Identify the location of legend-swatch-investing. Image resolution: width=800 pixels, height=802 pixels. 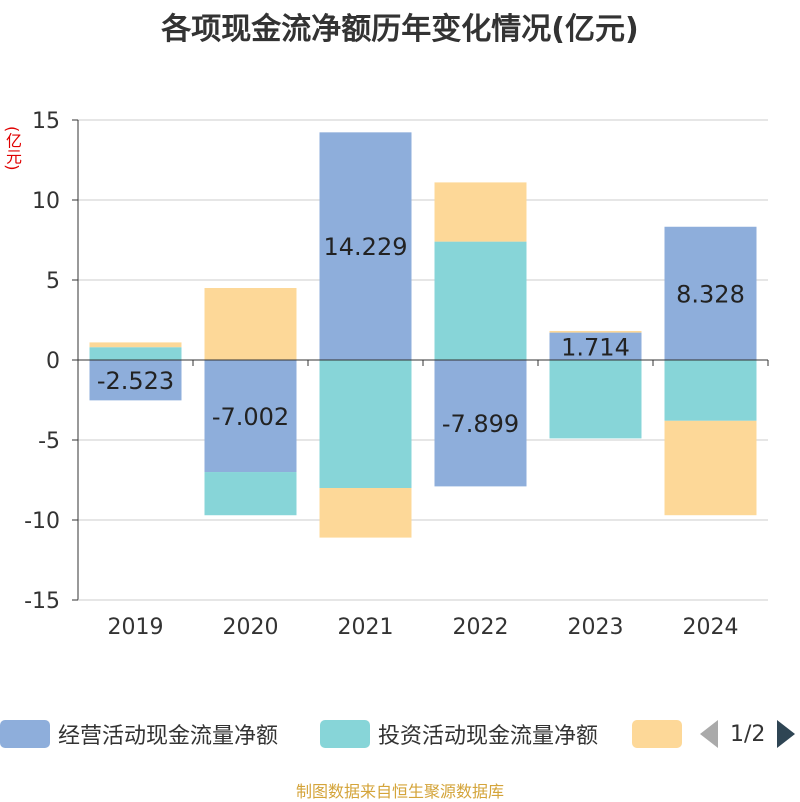
(345, 734).